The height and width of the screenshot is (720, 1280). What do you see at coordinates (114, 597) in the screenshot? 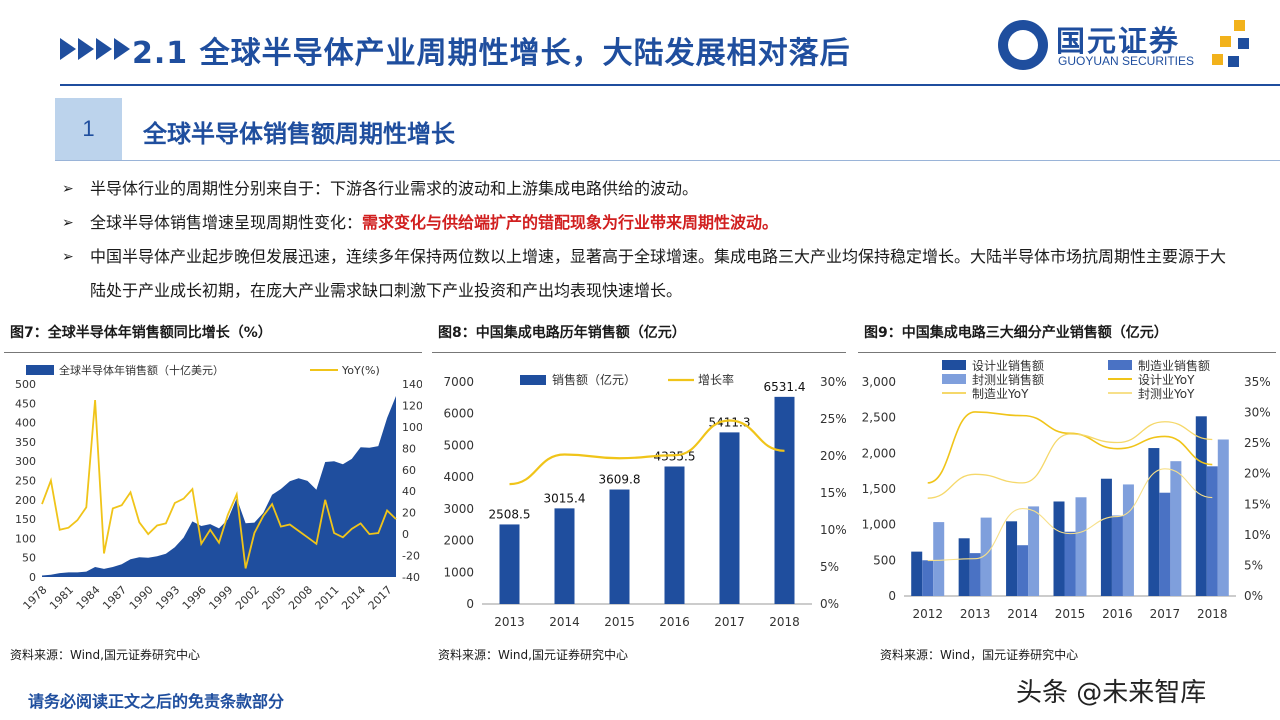
I see `x-tick-label: 1987` at bounding box center [114, 597].